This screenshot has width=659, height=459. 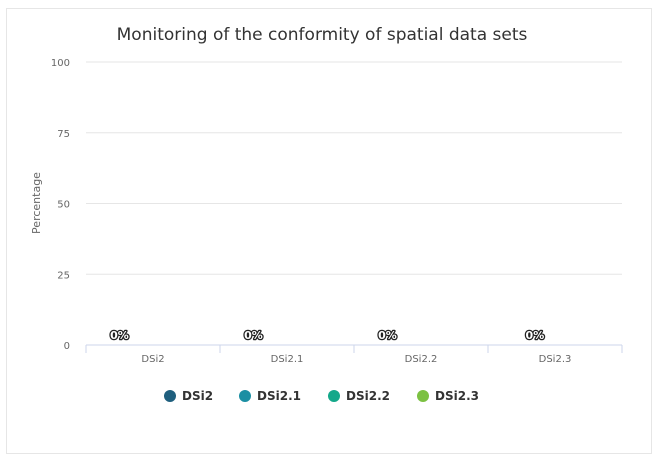 What do you see at coordinates (67, 346) in the screenshot?
I see `y-tick-label: 0` at bounding box center [67, 346].